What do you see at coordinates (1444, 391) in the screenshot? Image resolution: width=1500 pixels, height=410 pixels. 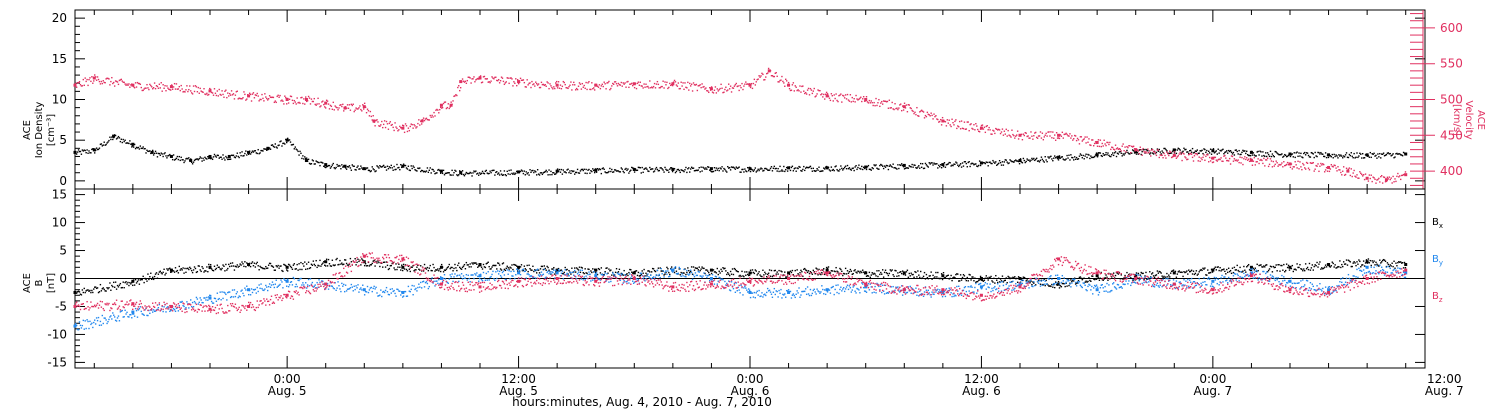 I see `x-tick-date-label: Aug. 7` at bounding box center [1444, 391].